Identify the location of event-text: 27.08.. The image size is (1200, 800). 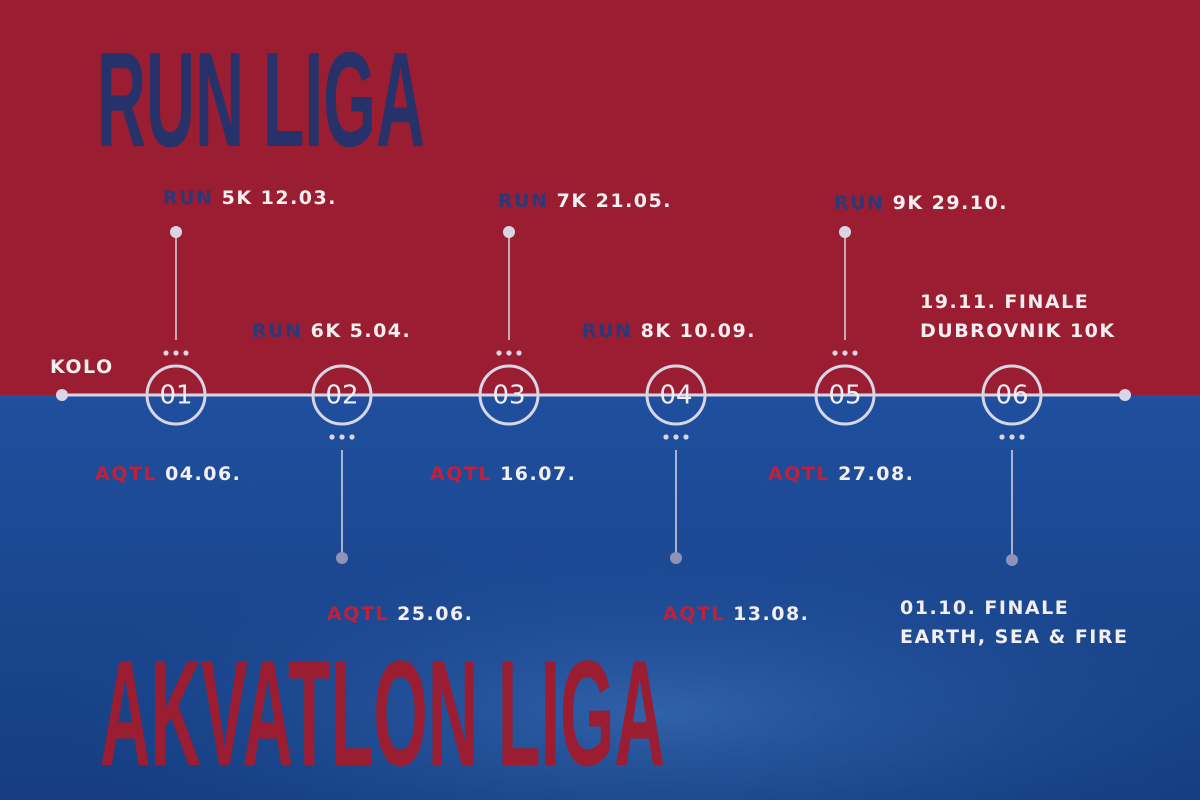
(876, 474).